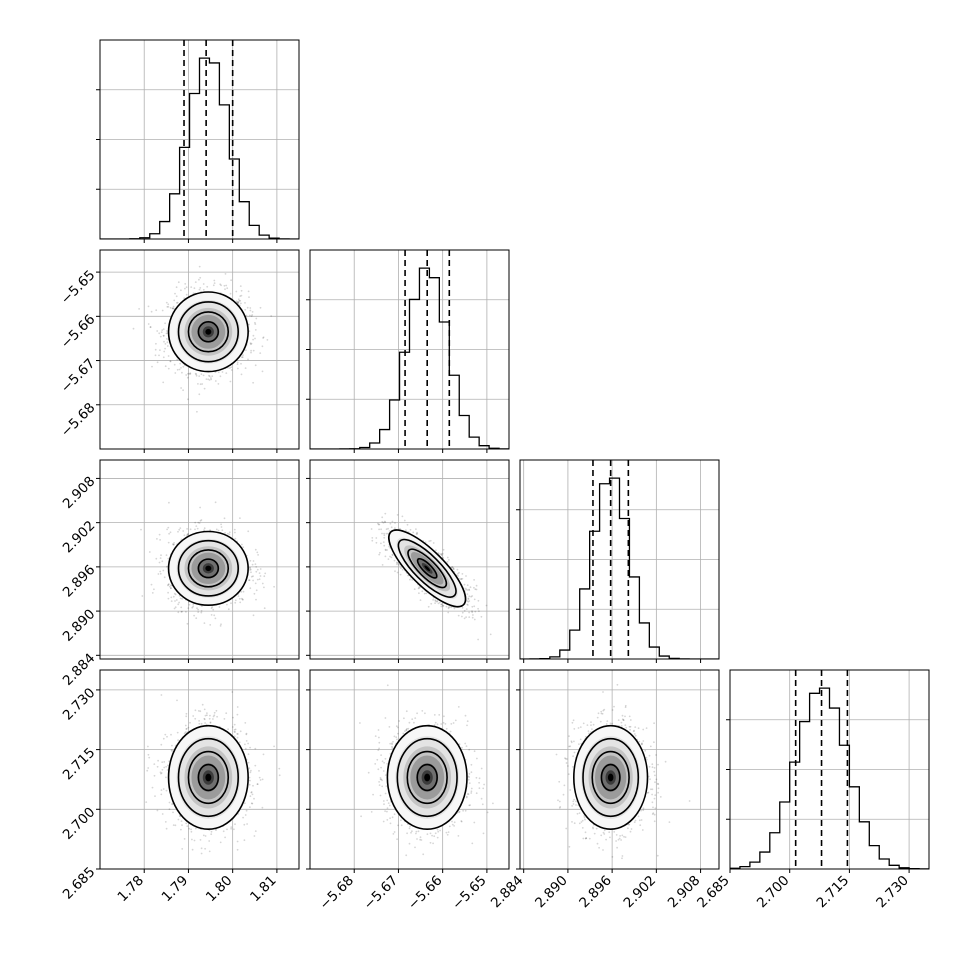  Describe the element at coordinates (79, 625) in the screenshot. I see `y-tick-label: 2.890` at that location.